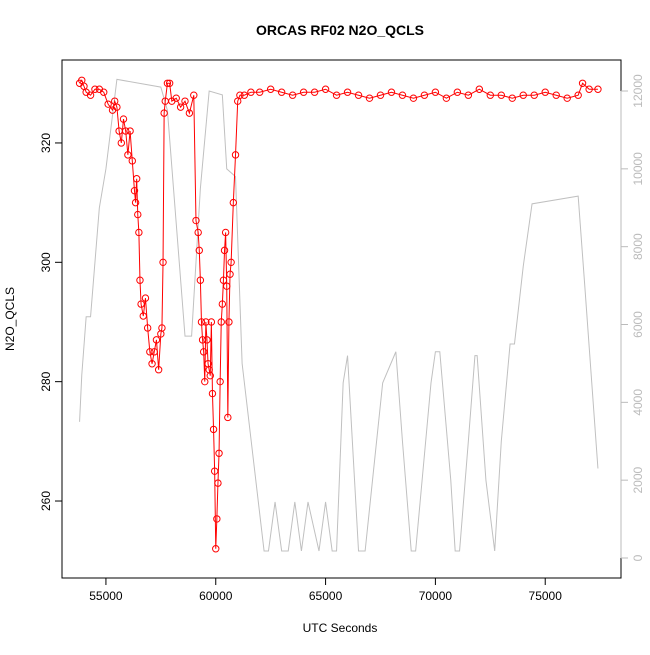 This screenshot has height=655, width=650. What do you see at coordinates (106, 596) in the screenshot?
I see `x-tick-label: 55000` at bounding box center [106, 596].